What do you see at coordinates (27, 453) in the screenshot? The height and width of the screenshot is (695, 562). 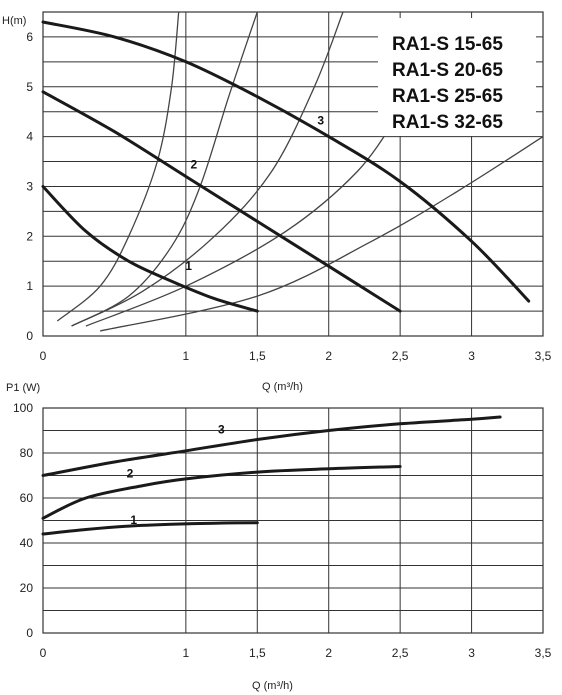 I see `y-tick-label: 80` at bounding box center [27, 453].